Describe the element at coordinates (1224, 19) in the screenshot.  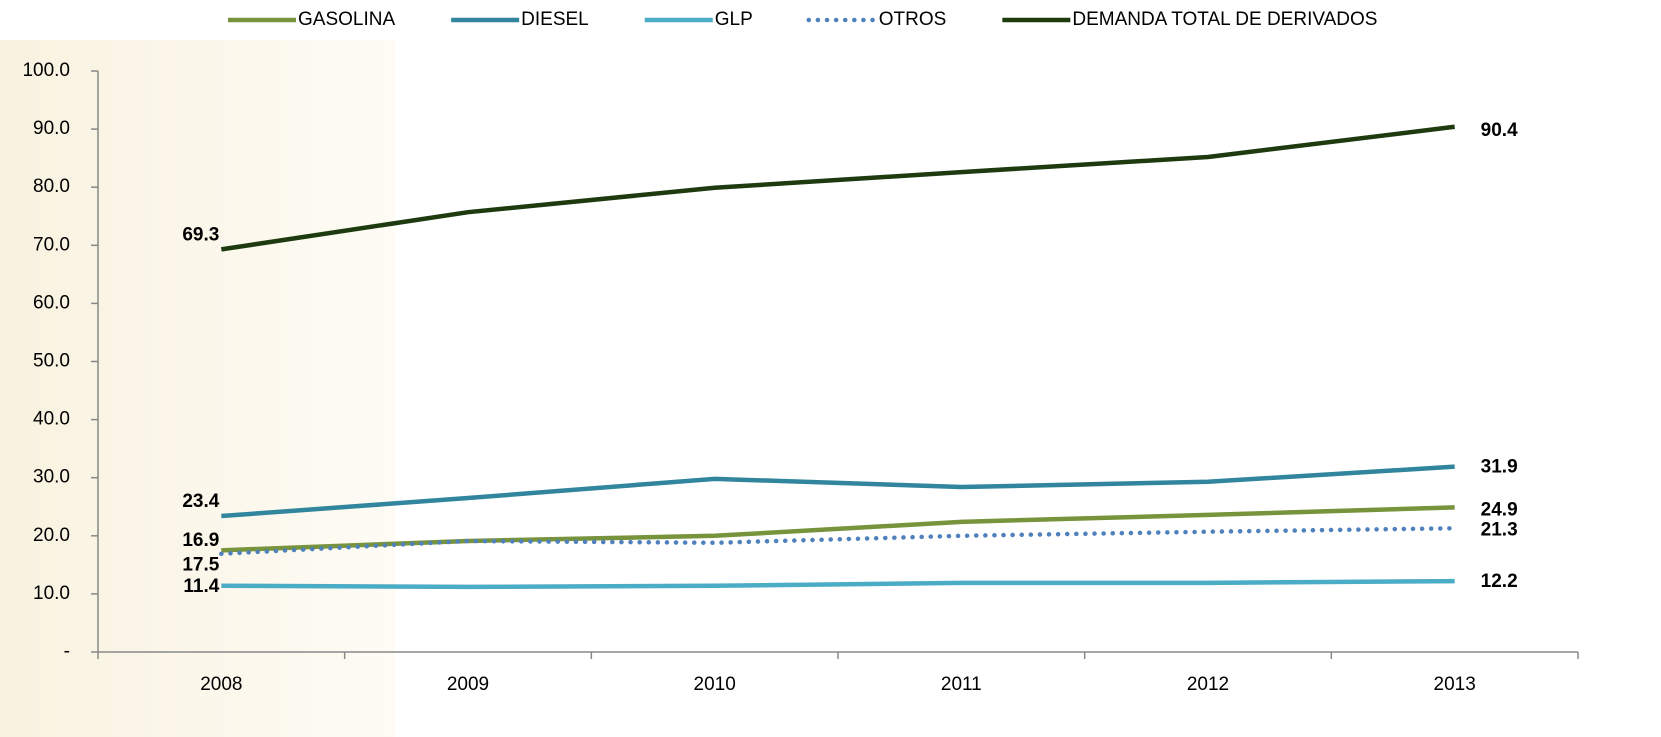
I see `legend-label: DEMANDA TOTAL DE DERIVADOS` at that location.